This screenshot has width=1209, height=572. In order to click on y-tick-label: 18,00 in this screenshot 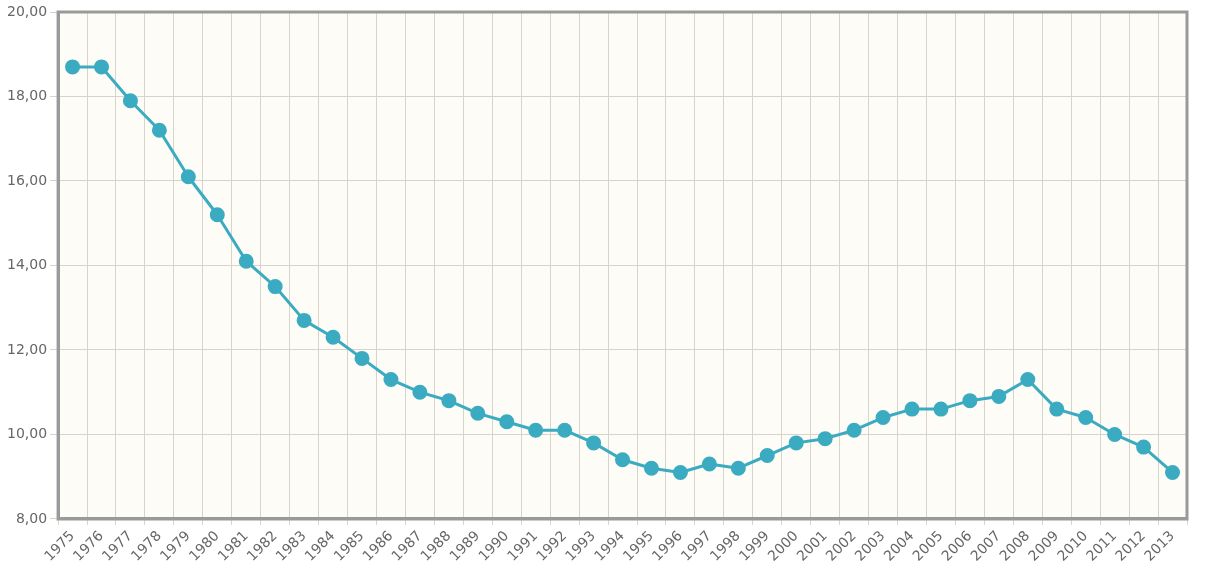, I will do `click(27, 95)`.